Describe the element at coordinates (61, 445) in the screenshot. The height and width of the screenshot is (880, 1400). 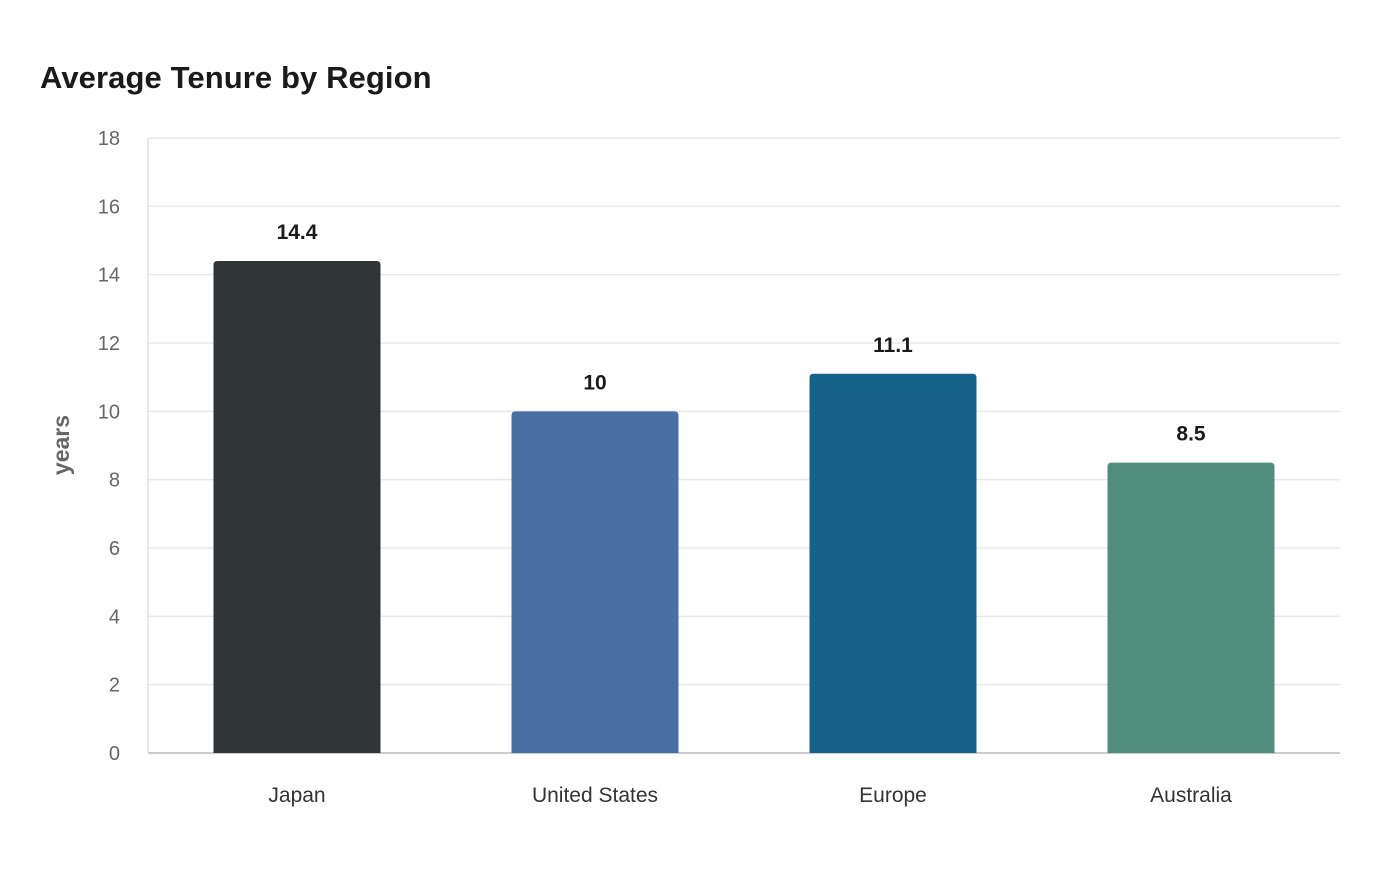
I see `y-axis-title: years` at that location.